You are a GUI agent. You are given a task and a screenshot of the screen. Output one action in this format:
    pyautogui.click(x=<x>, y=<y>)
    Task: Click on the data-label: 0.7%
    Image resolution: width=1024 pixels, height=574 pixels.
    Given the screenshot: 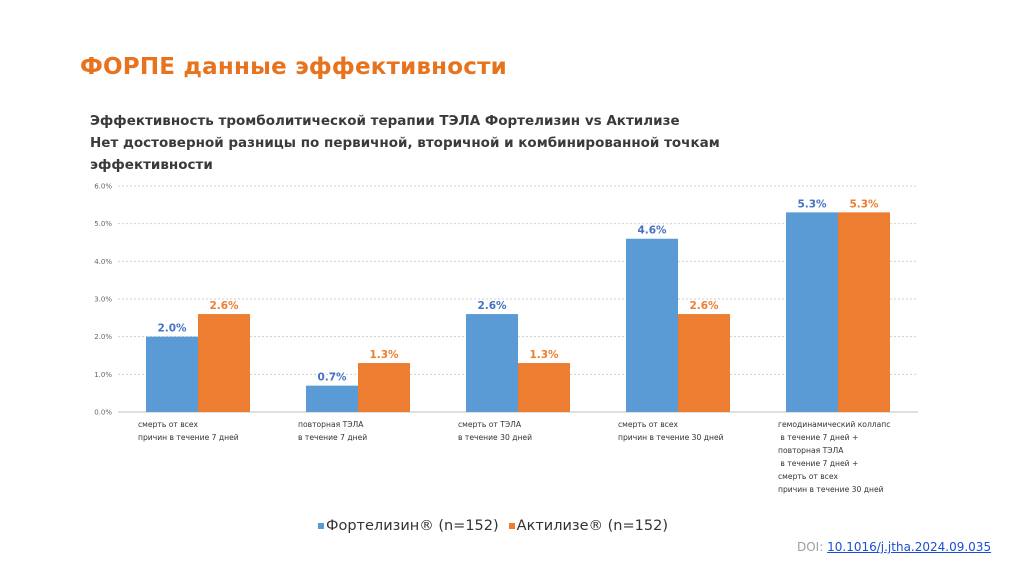 What is the action you would take?
    pyautogui.click(x=332, y=378)
    